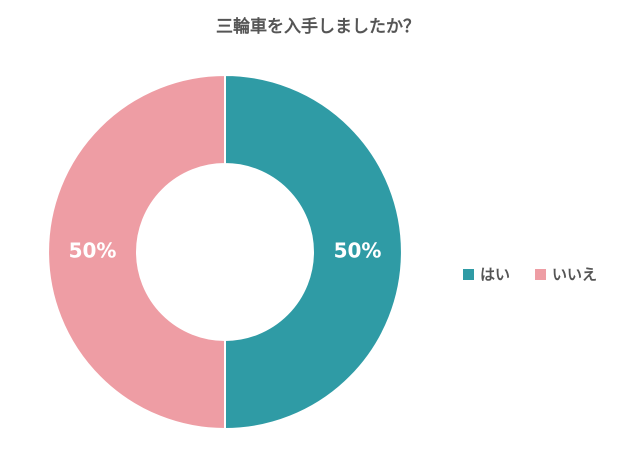 The width and height of the screenshot is (640, 462). I want to click on legend-label: いいえ, so click(574, 275).